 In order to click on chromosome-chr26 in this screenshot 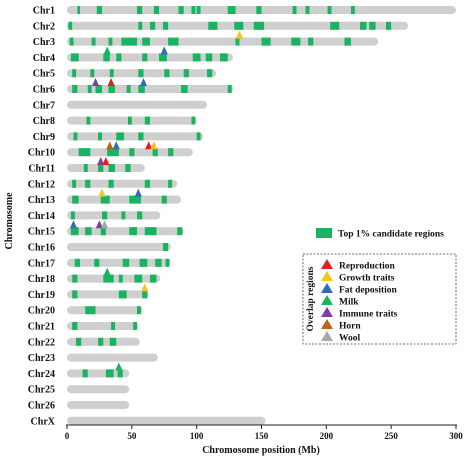, I will do `click(98, 405)`.